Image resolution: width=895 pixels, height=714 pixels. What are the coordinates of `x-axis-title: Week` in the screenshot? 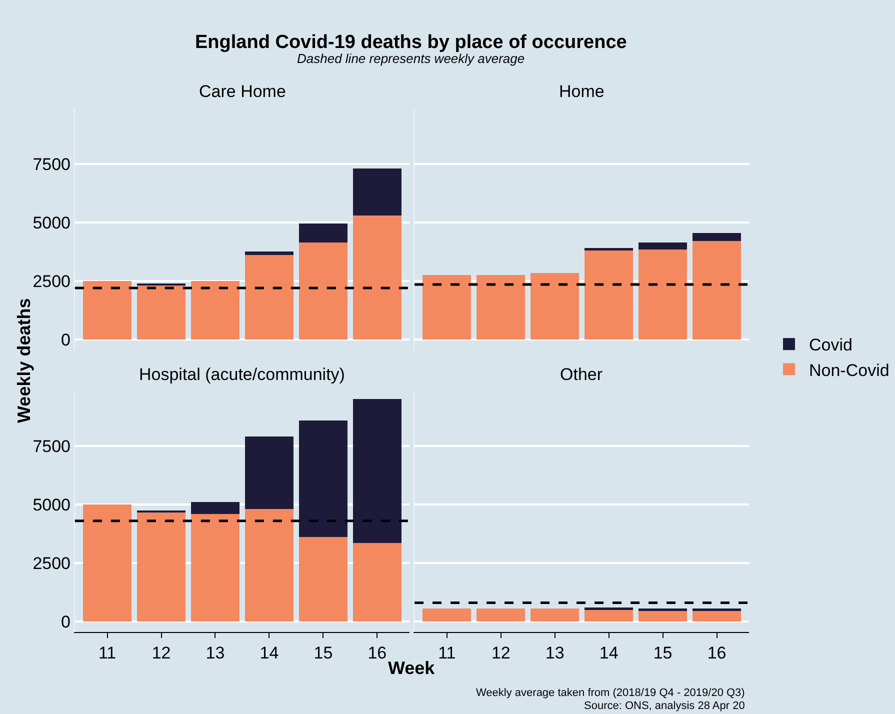 It's located at (412, 668).